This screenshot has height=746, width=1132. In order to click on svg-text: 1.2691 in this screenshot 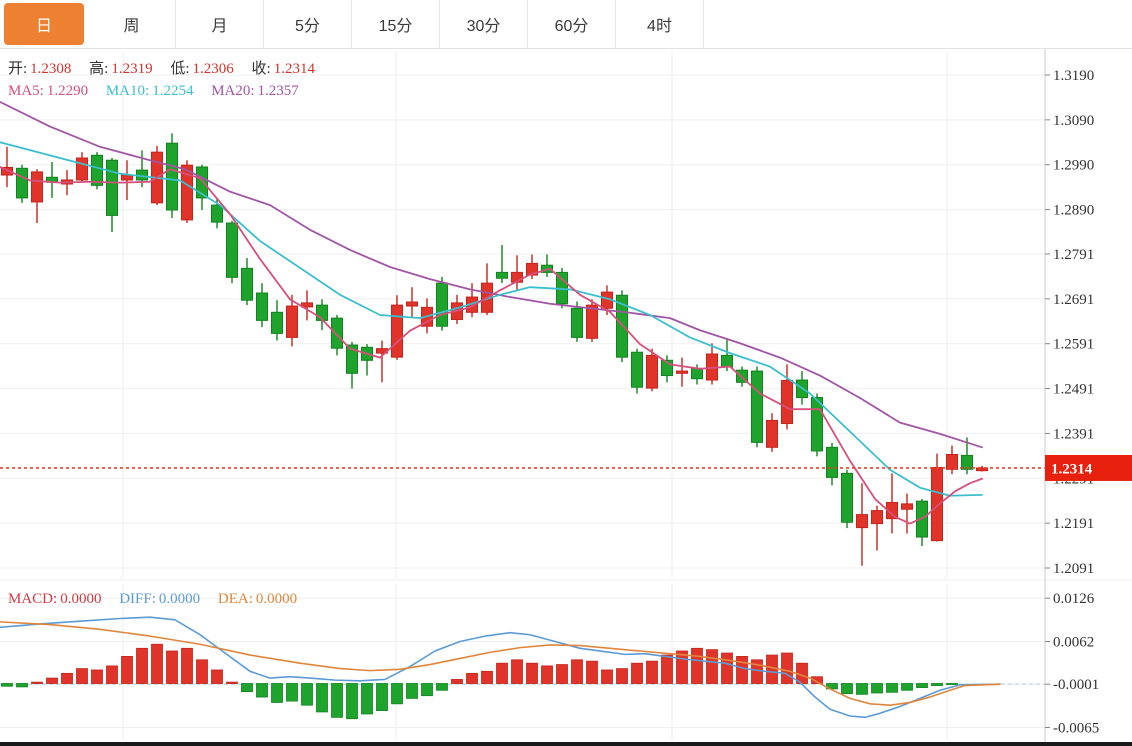, I will do `click(1073, 300)`.